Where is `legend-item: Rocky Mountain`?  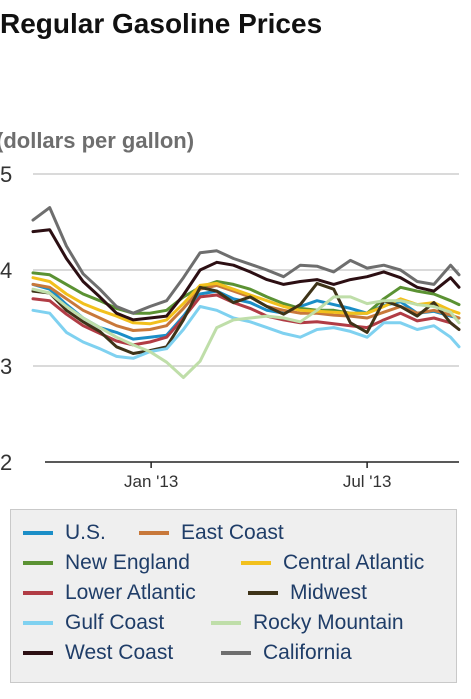 legend-item: Rocky Mountain is located at coordinates (307, 623).